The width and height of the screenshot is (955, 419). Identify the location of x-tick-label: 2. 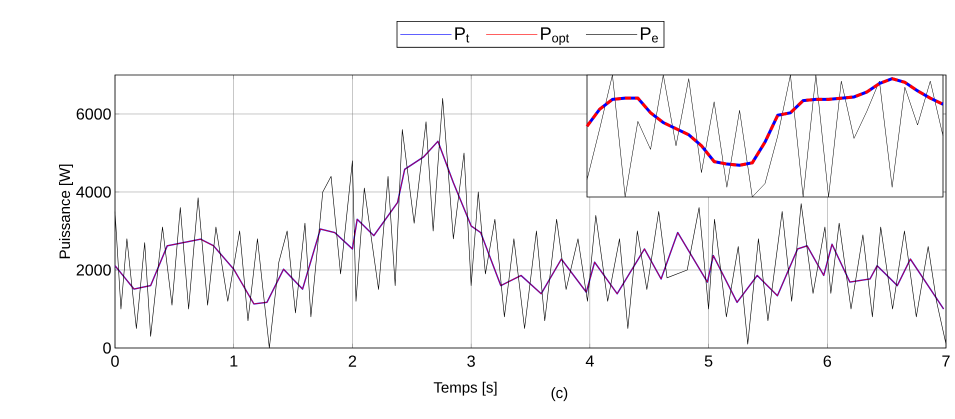
(352, 361).